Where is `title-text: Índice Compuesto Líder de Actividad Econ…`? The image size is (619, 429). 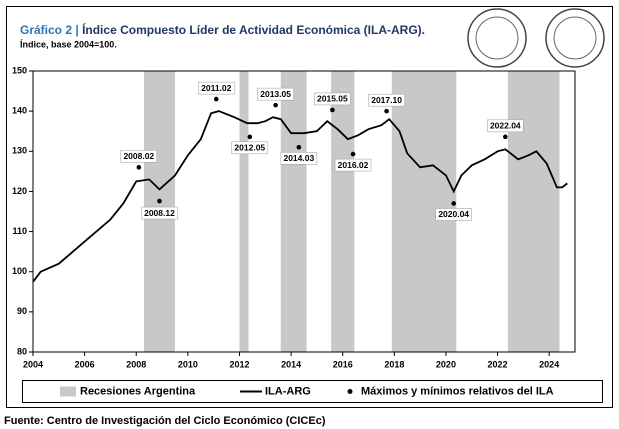
title-text: Índice Compuesto Líder de Actividad Econ… is located at coordinates (253, 29).